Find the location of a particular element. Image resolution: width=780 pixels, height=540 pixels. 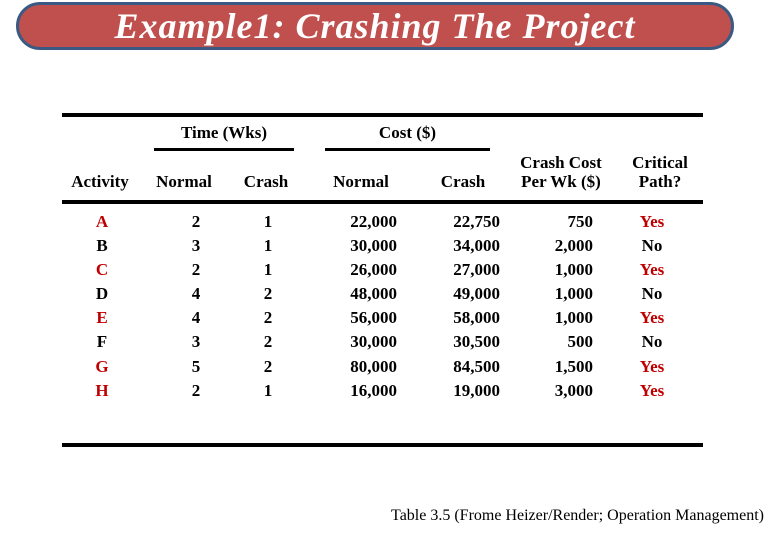

cell-cost-crash: 58,000 is located at coordinates (476, 318).